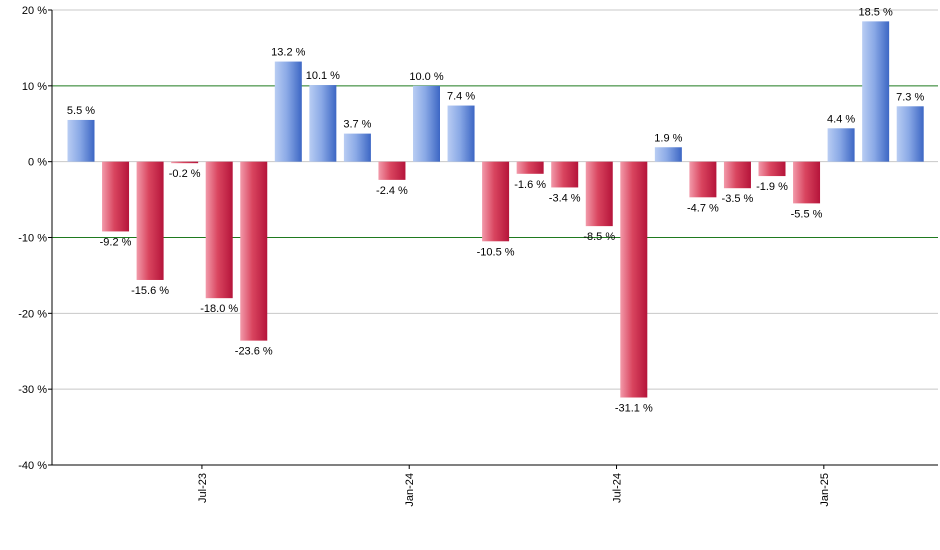 The width and height of the screenshot is (940, 550). I want to click on data-label: 3.7 %, so click(357, 125).